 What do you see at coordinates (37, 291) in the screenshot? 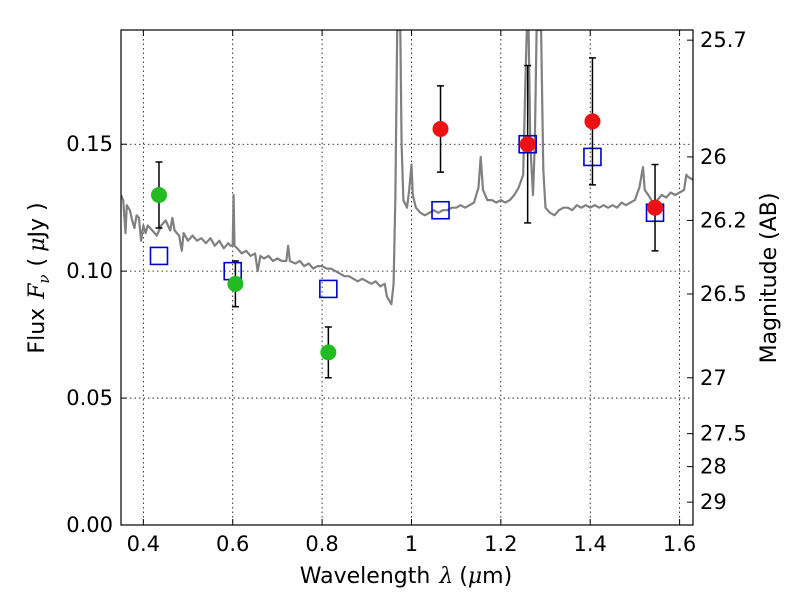
I see `y-axis-symbol: F` at bounding box center [37, 291].